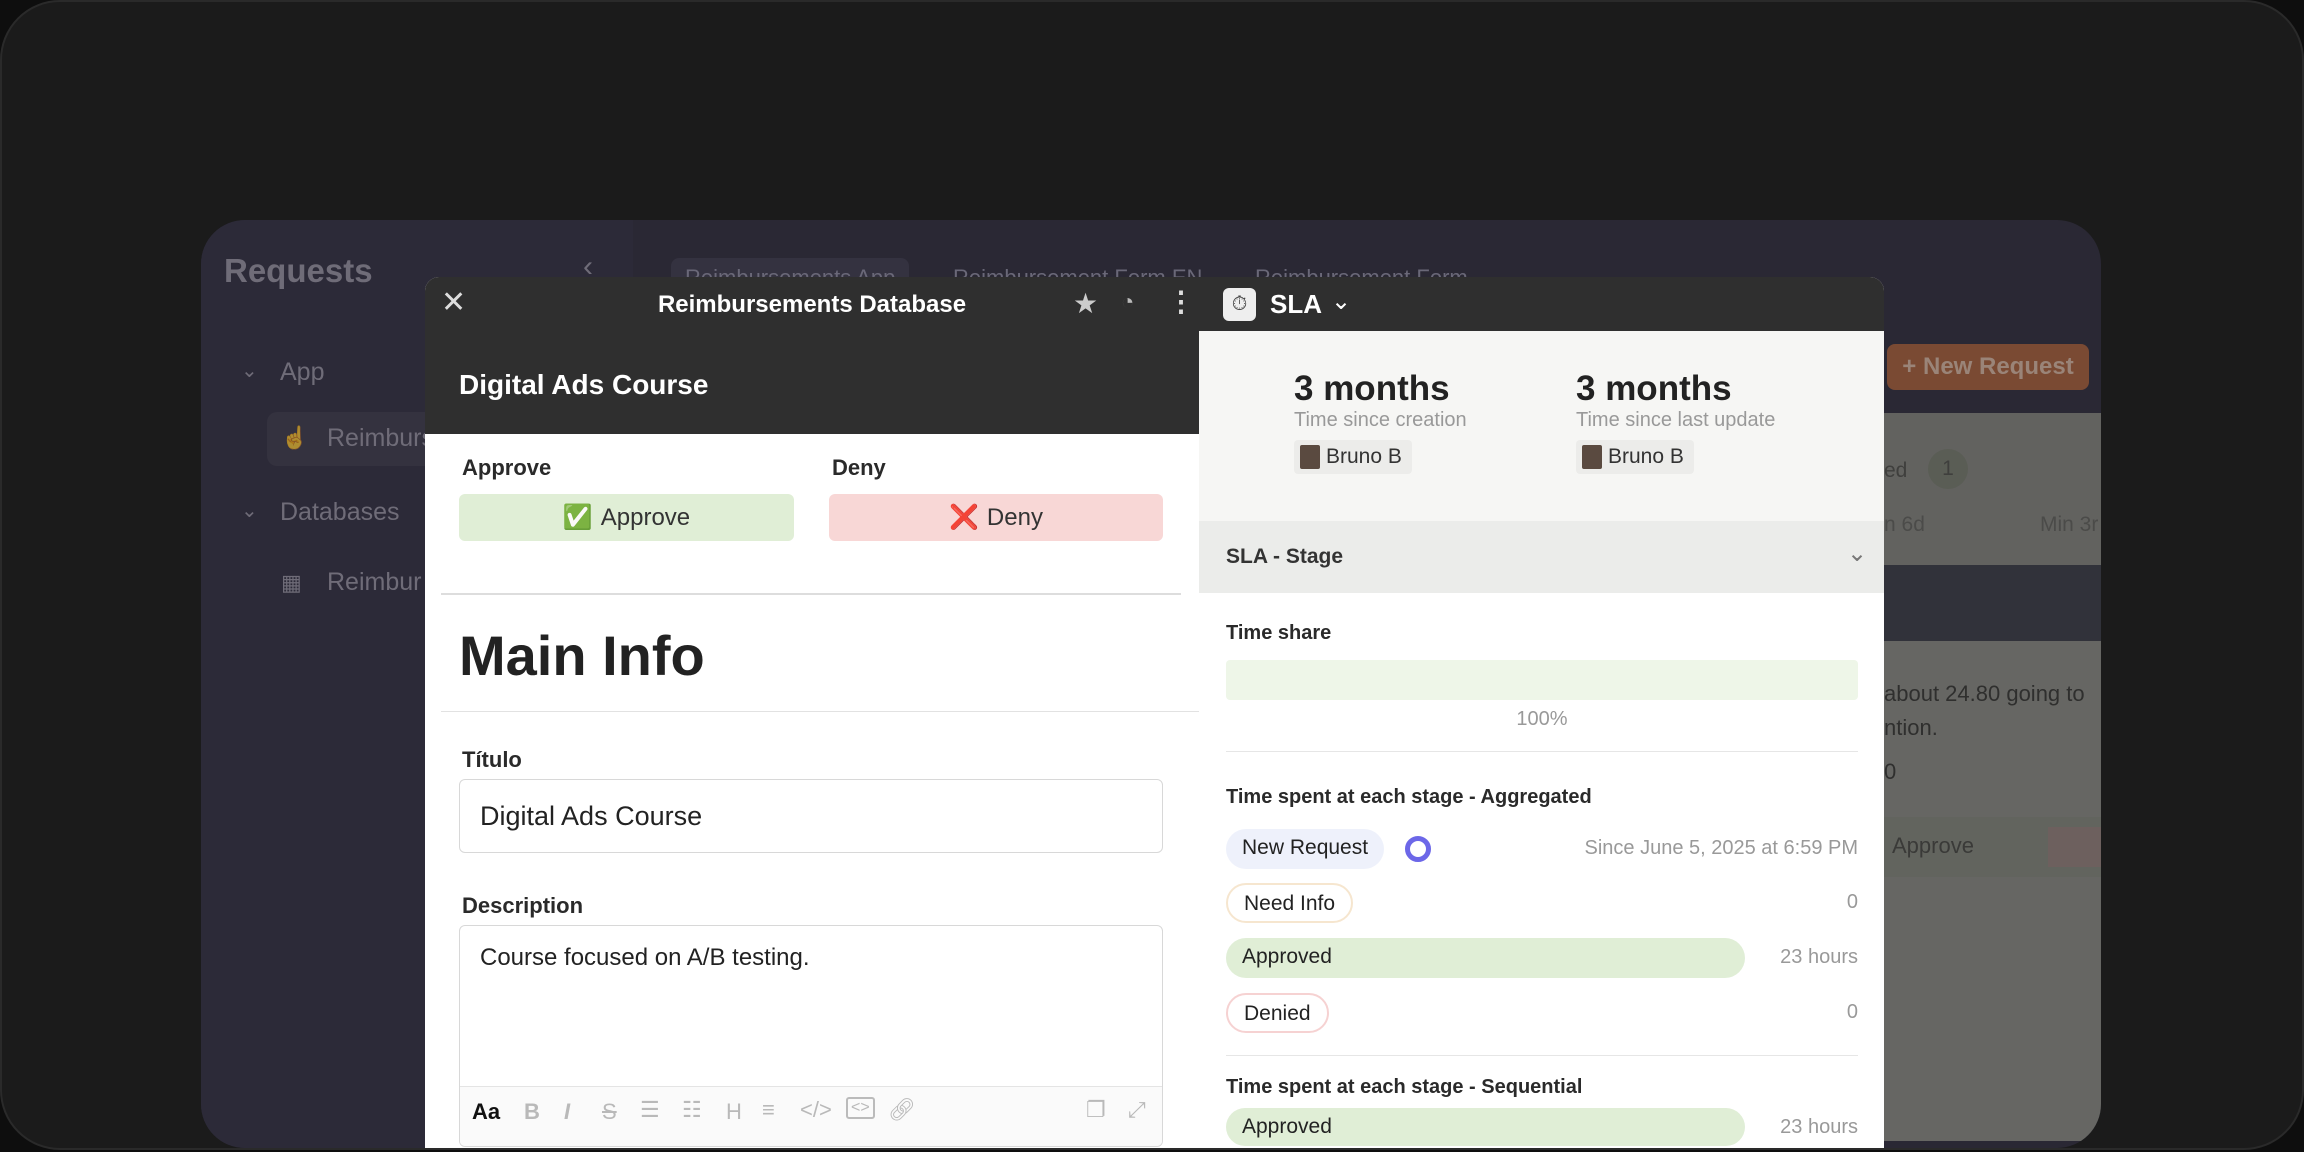 The image size is (2304, 1152). I want to click on time-since-update-label: Time since last update, so click(1676, 420).